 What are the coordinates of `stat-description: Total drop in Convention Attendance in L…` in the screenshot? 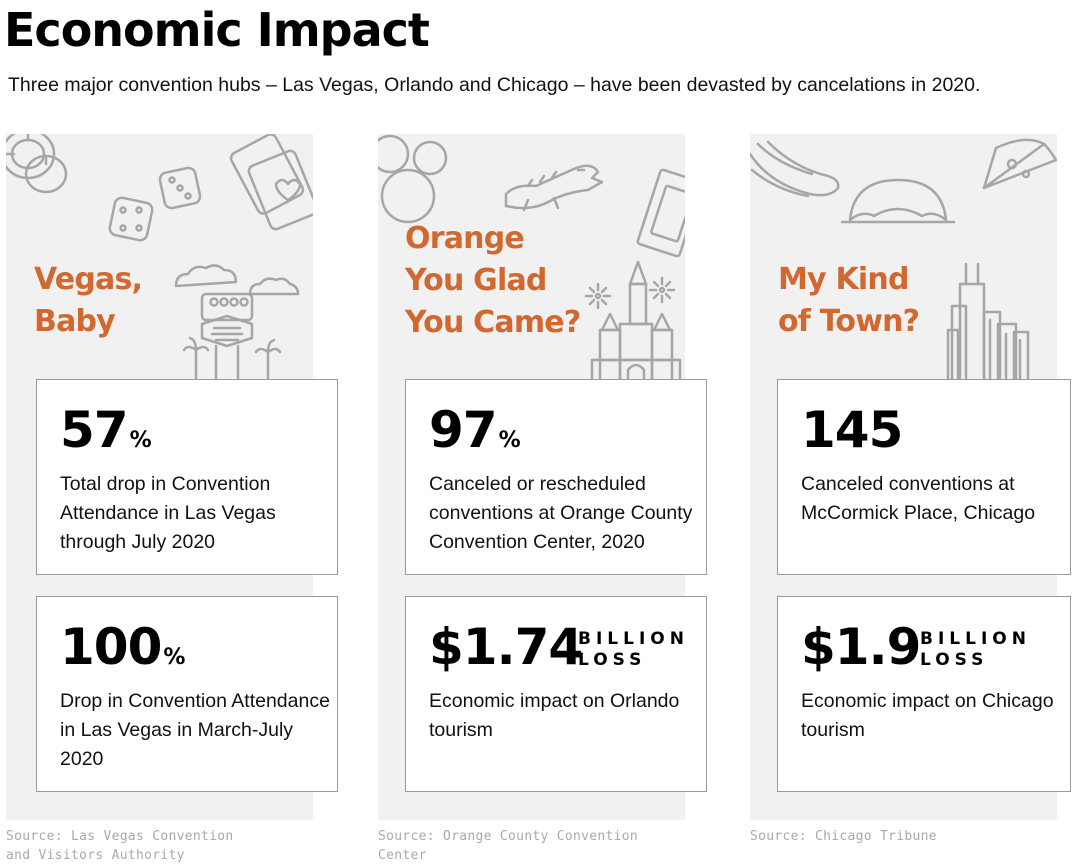 It's located at (168, 513).